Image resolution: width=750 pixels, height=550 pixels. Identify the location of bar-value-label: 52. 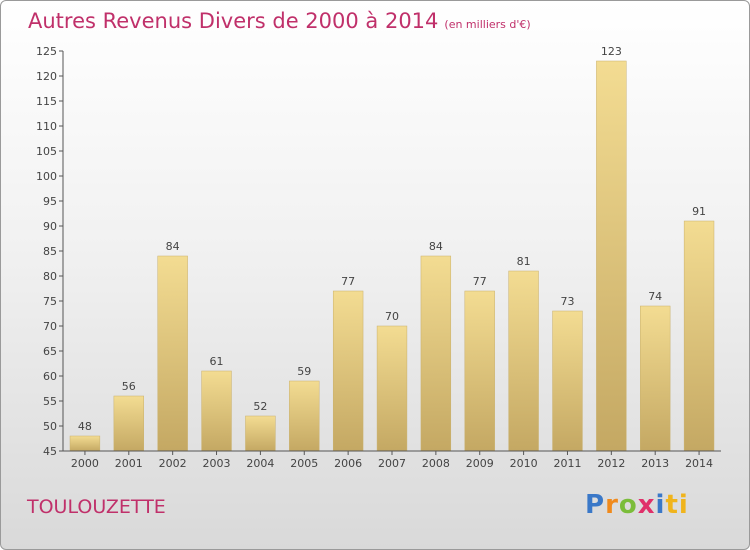
(260, 406).